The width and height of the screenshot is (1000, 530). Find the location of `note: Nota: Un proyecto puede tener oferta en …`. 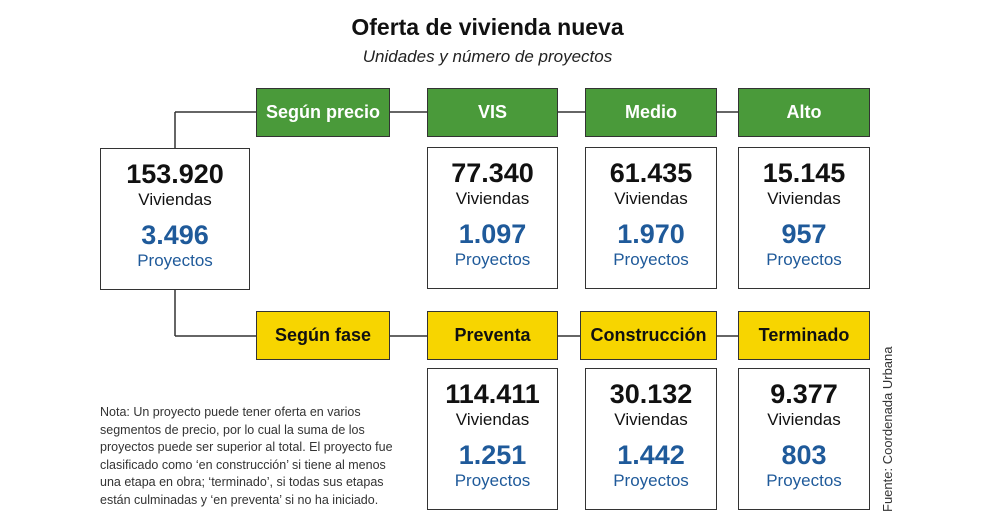

note: Nota: Un proyecto puede tener oferta en … is located at coordinates (246, 457).